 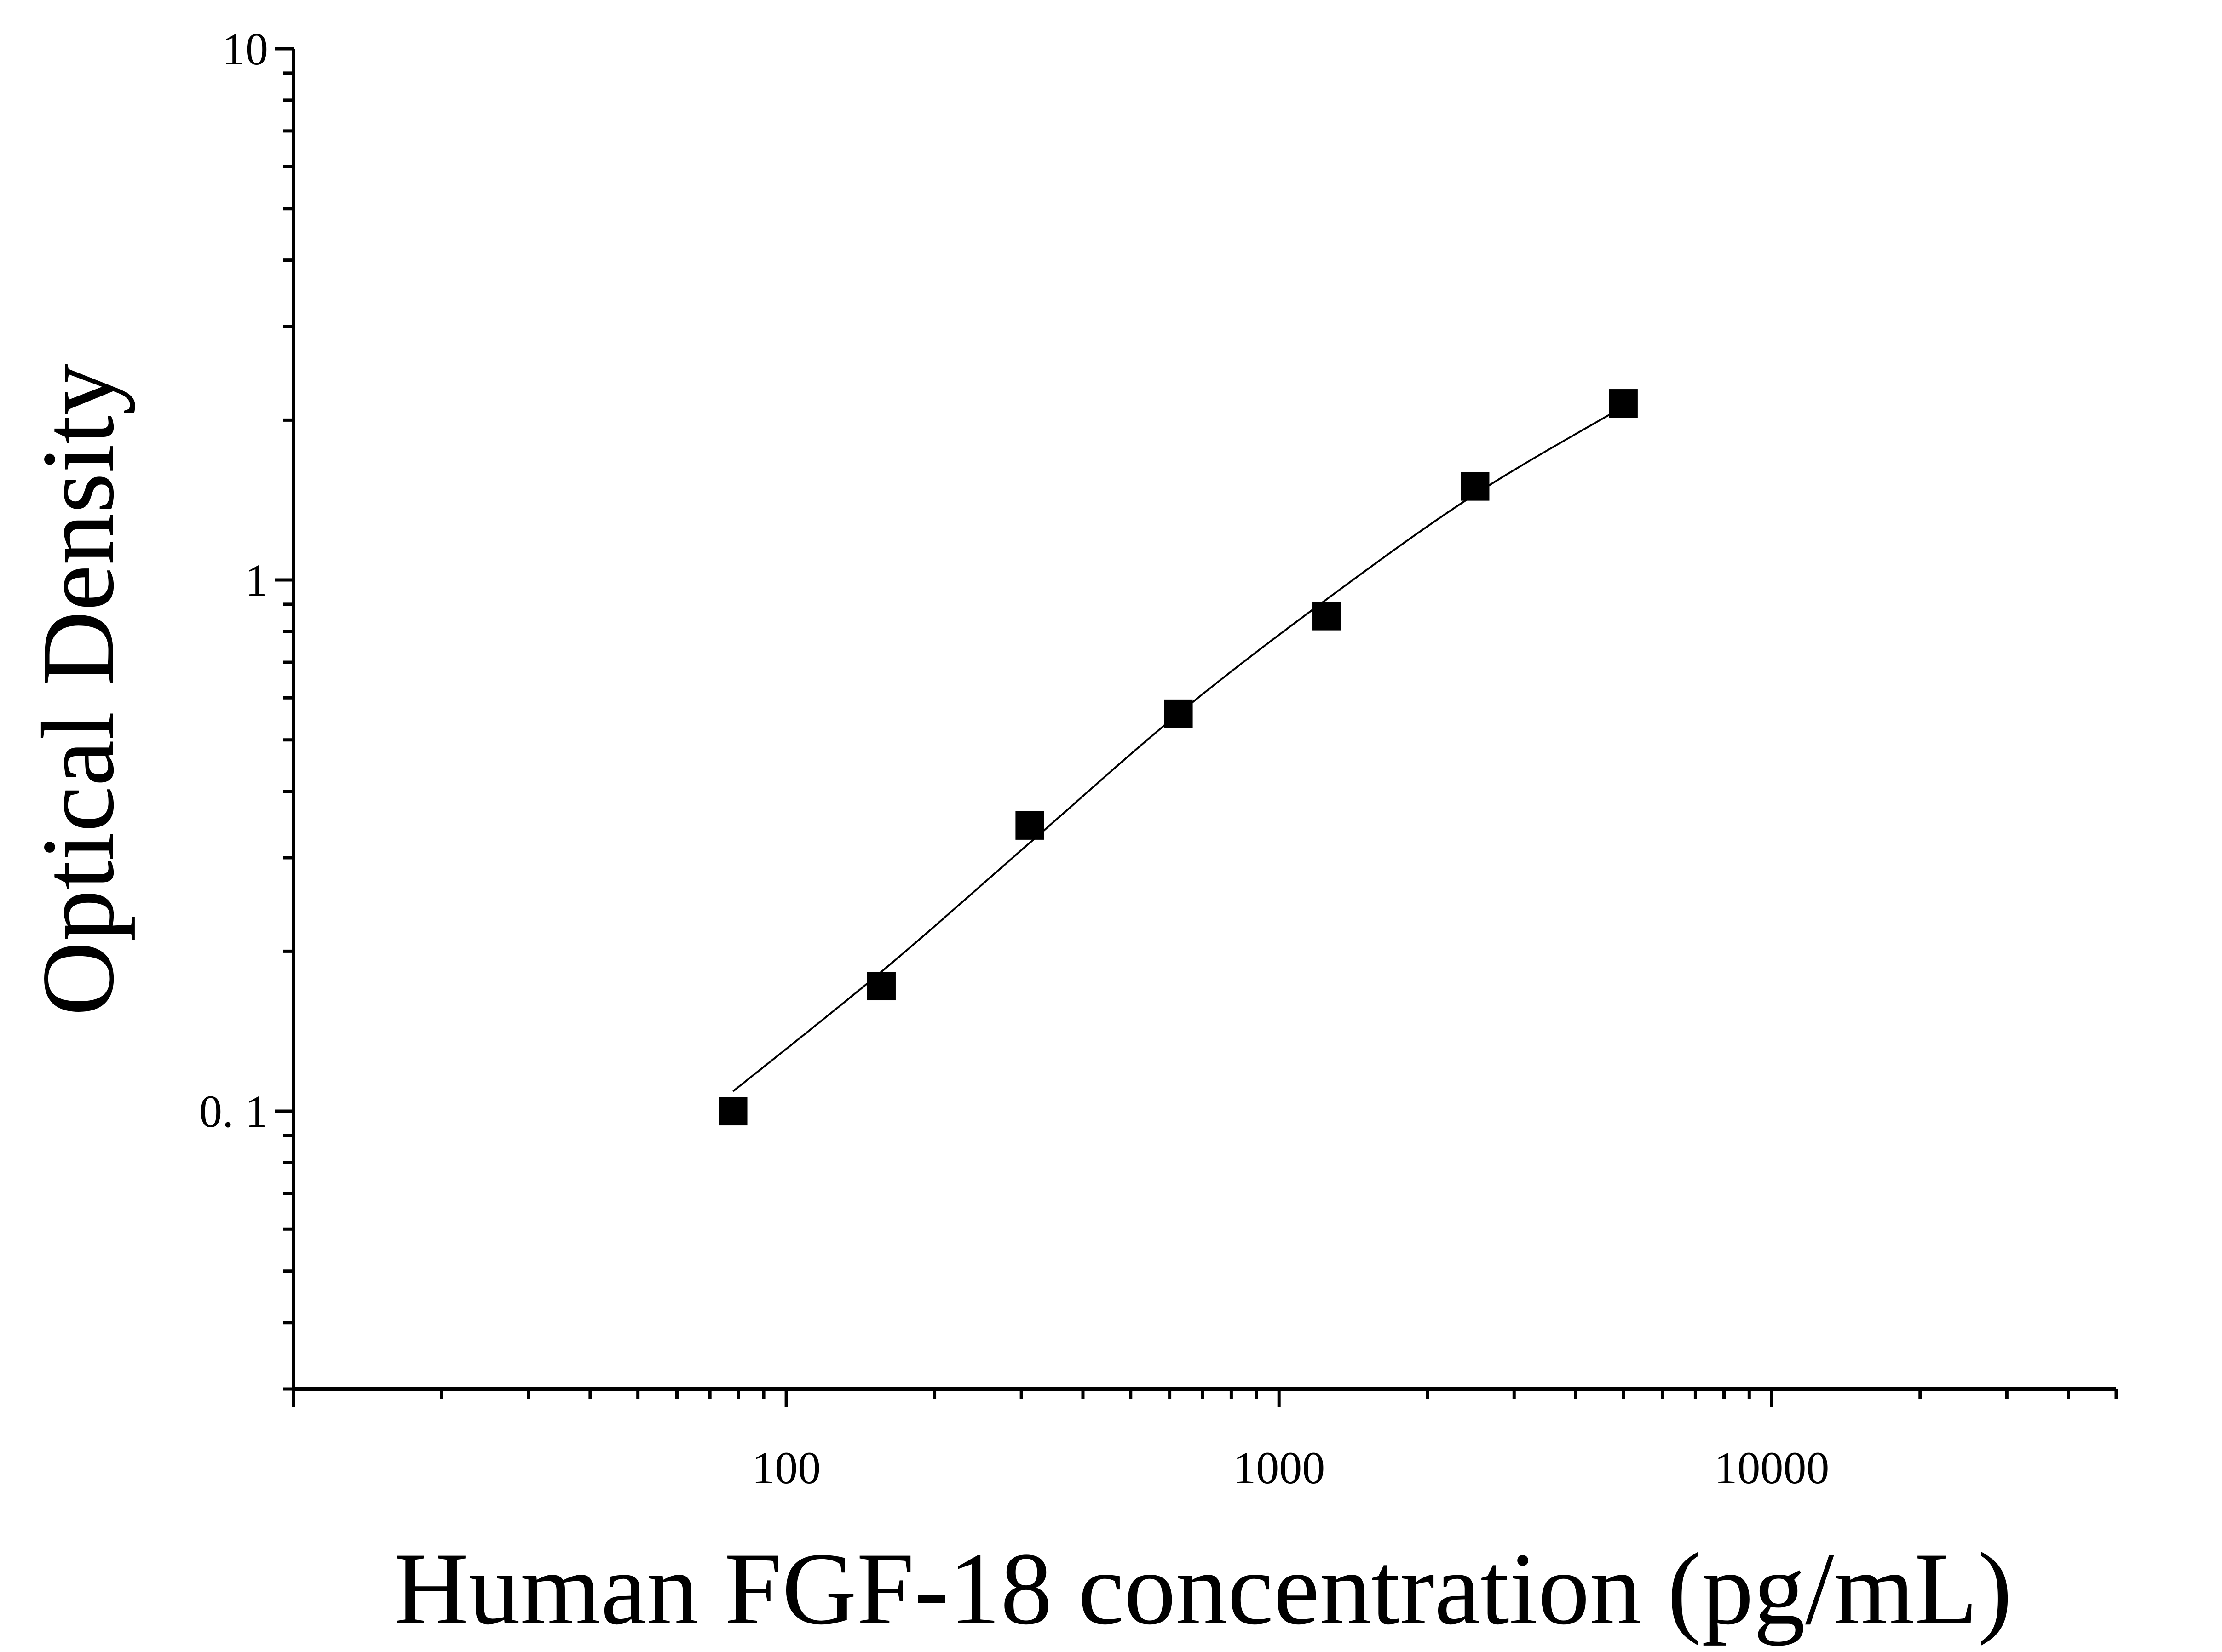 I want to click on x-tick-label: 10000, so click(x=1771, y=1467).